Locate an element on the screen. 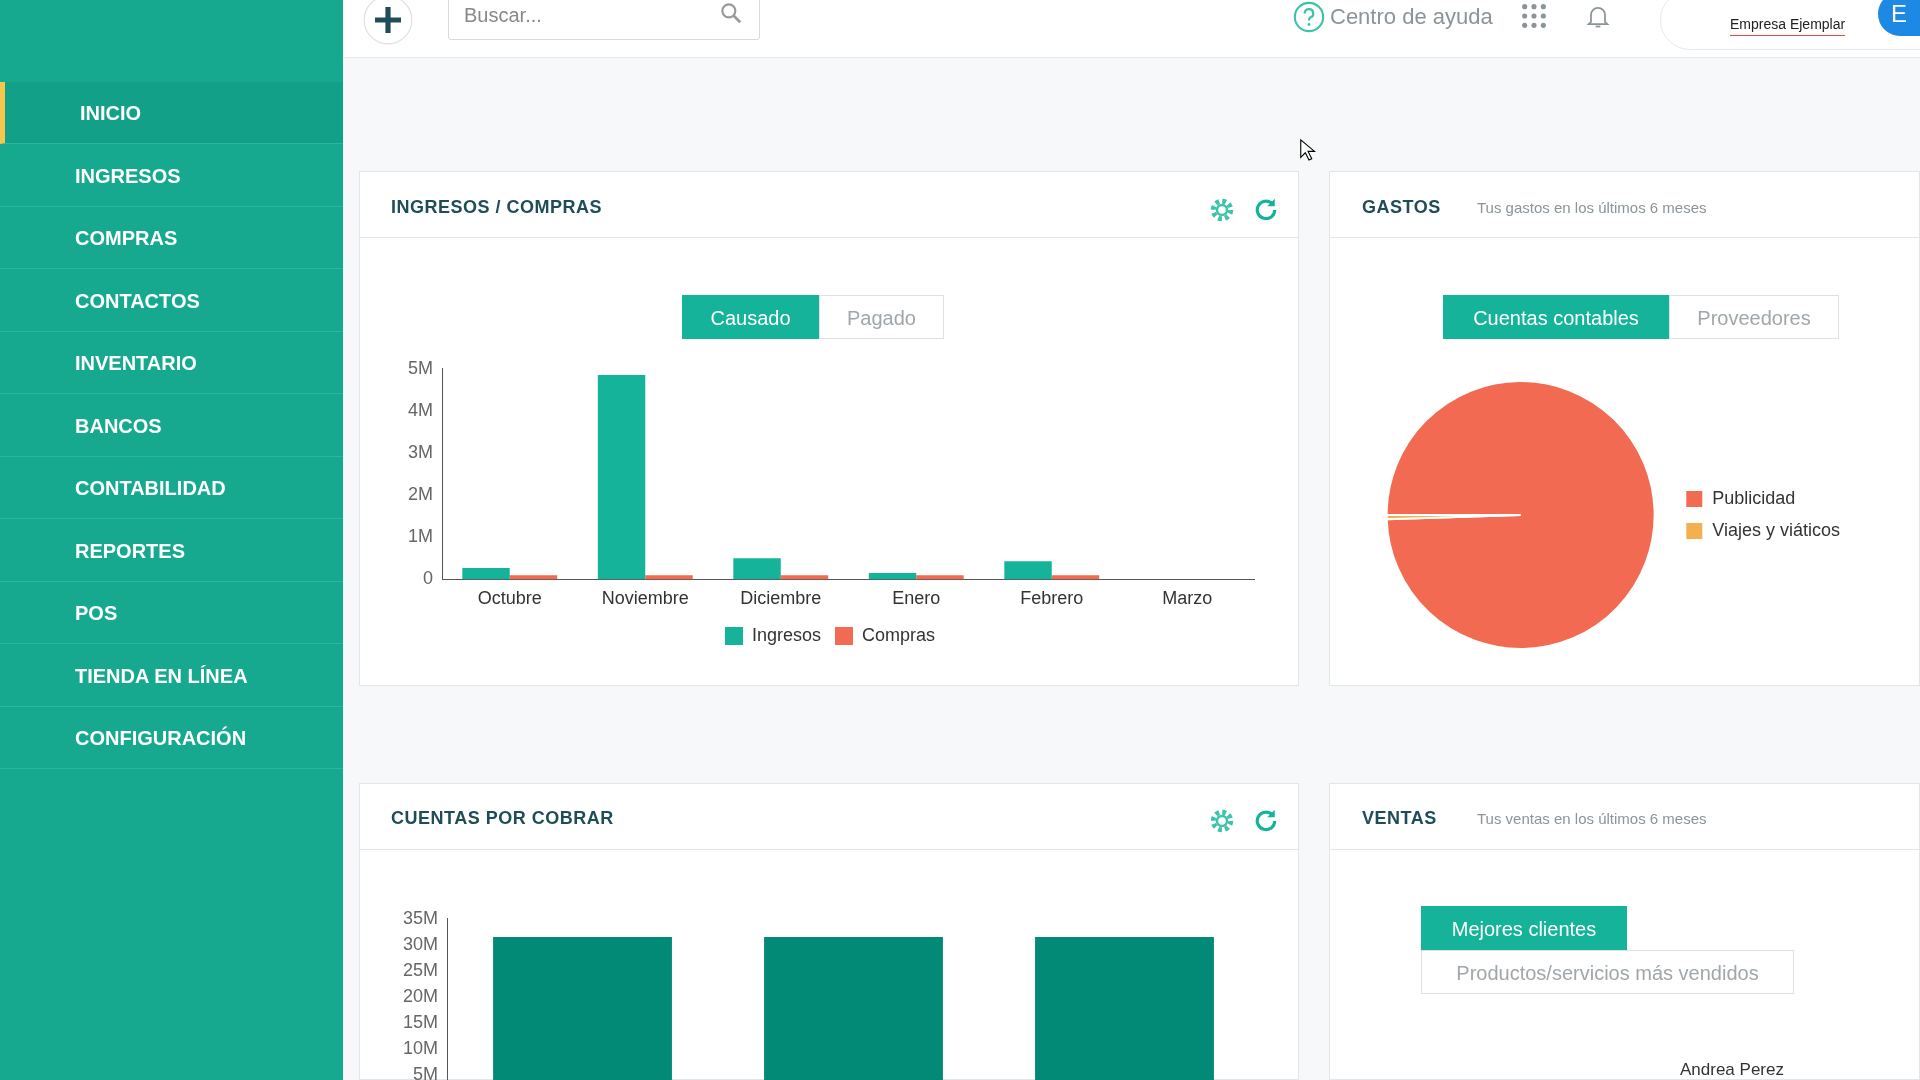  text: INGRESOS is located at coordinates (171, 175).